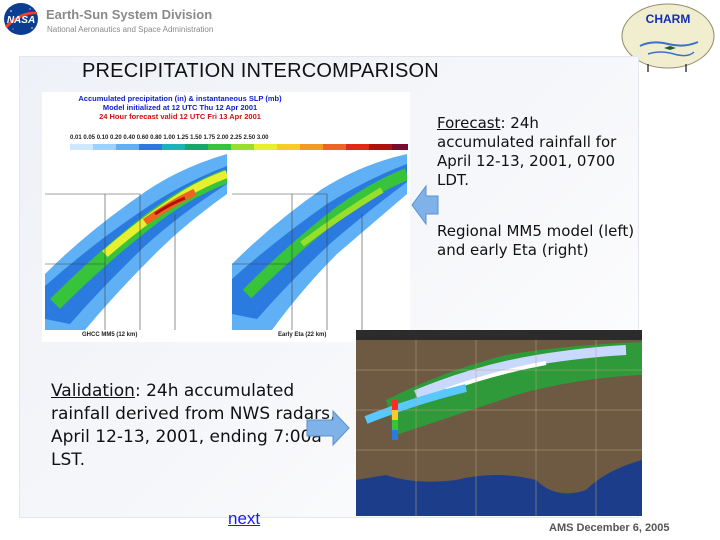  I want to click on arrow-left-icon, so click(425, 205).